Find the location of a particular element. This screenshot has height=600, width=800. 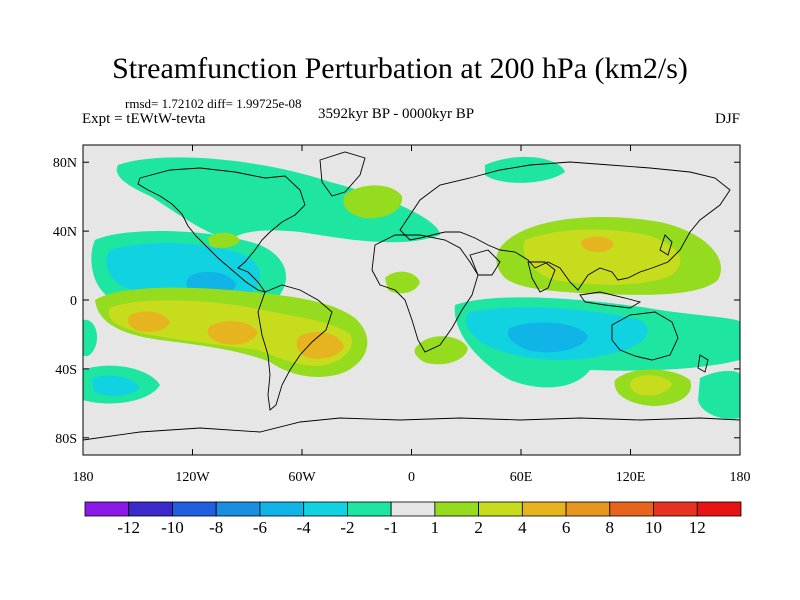

field-north-atlantic-high is located at coordinates (373, 202).